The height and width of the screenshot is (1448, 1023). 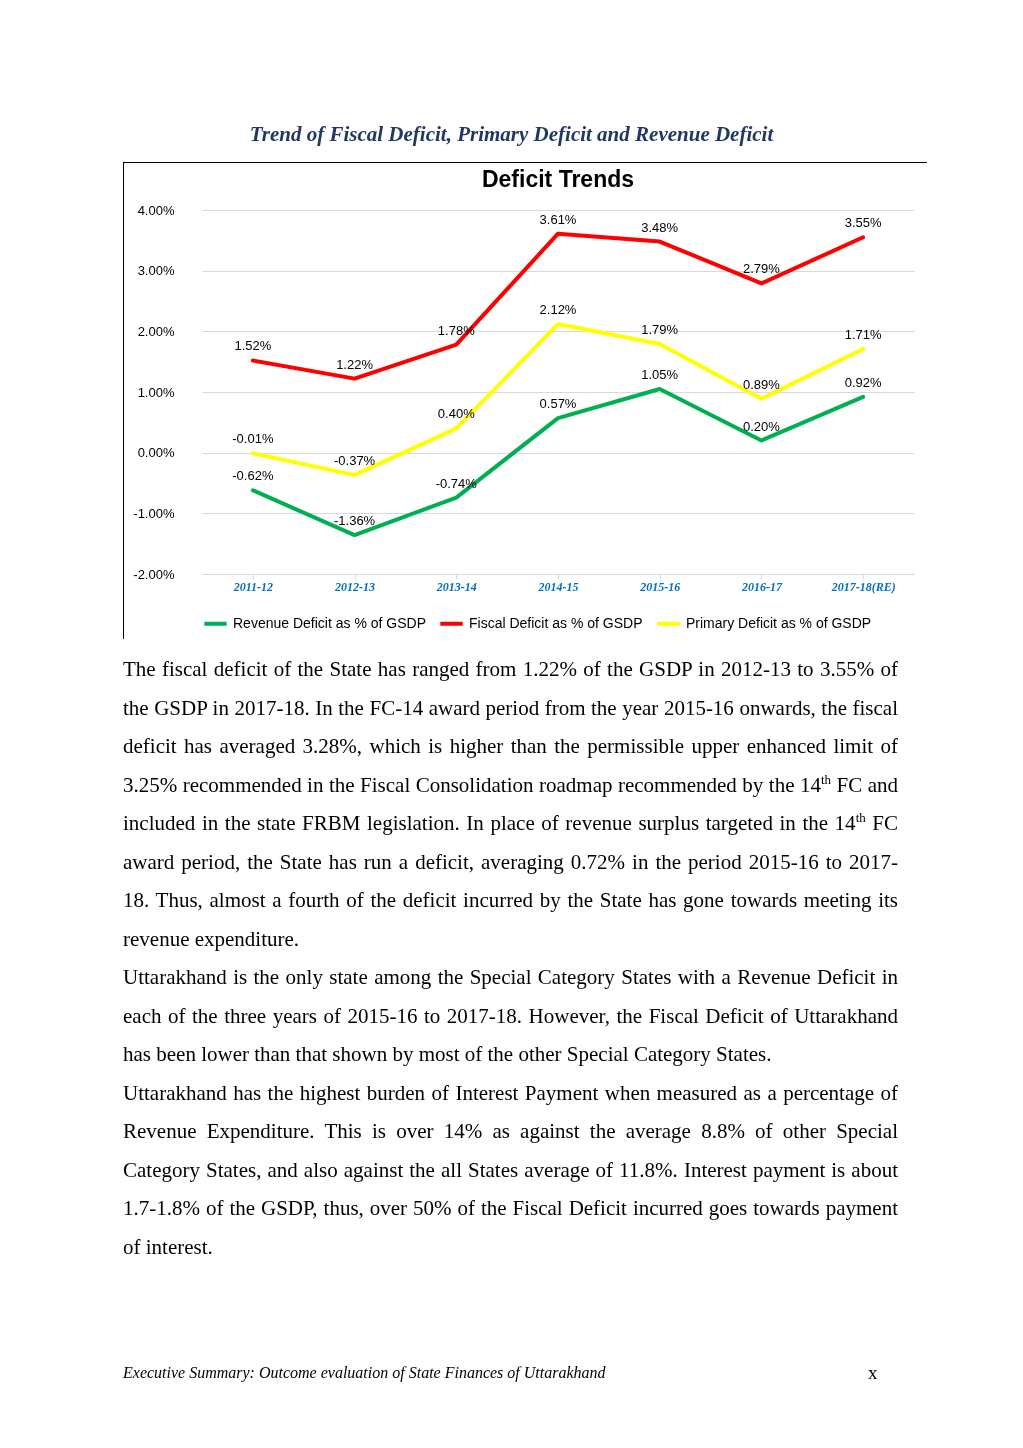 I want to click on y-tick-label: 4.00%, so click(x=156, y=210).